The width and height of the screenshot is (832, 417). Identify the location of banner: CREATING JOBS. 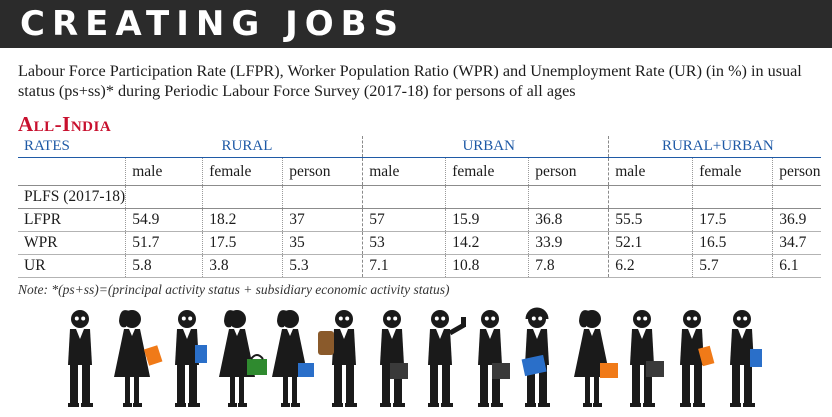
(416, 24).